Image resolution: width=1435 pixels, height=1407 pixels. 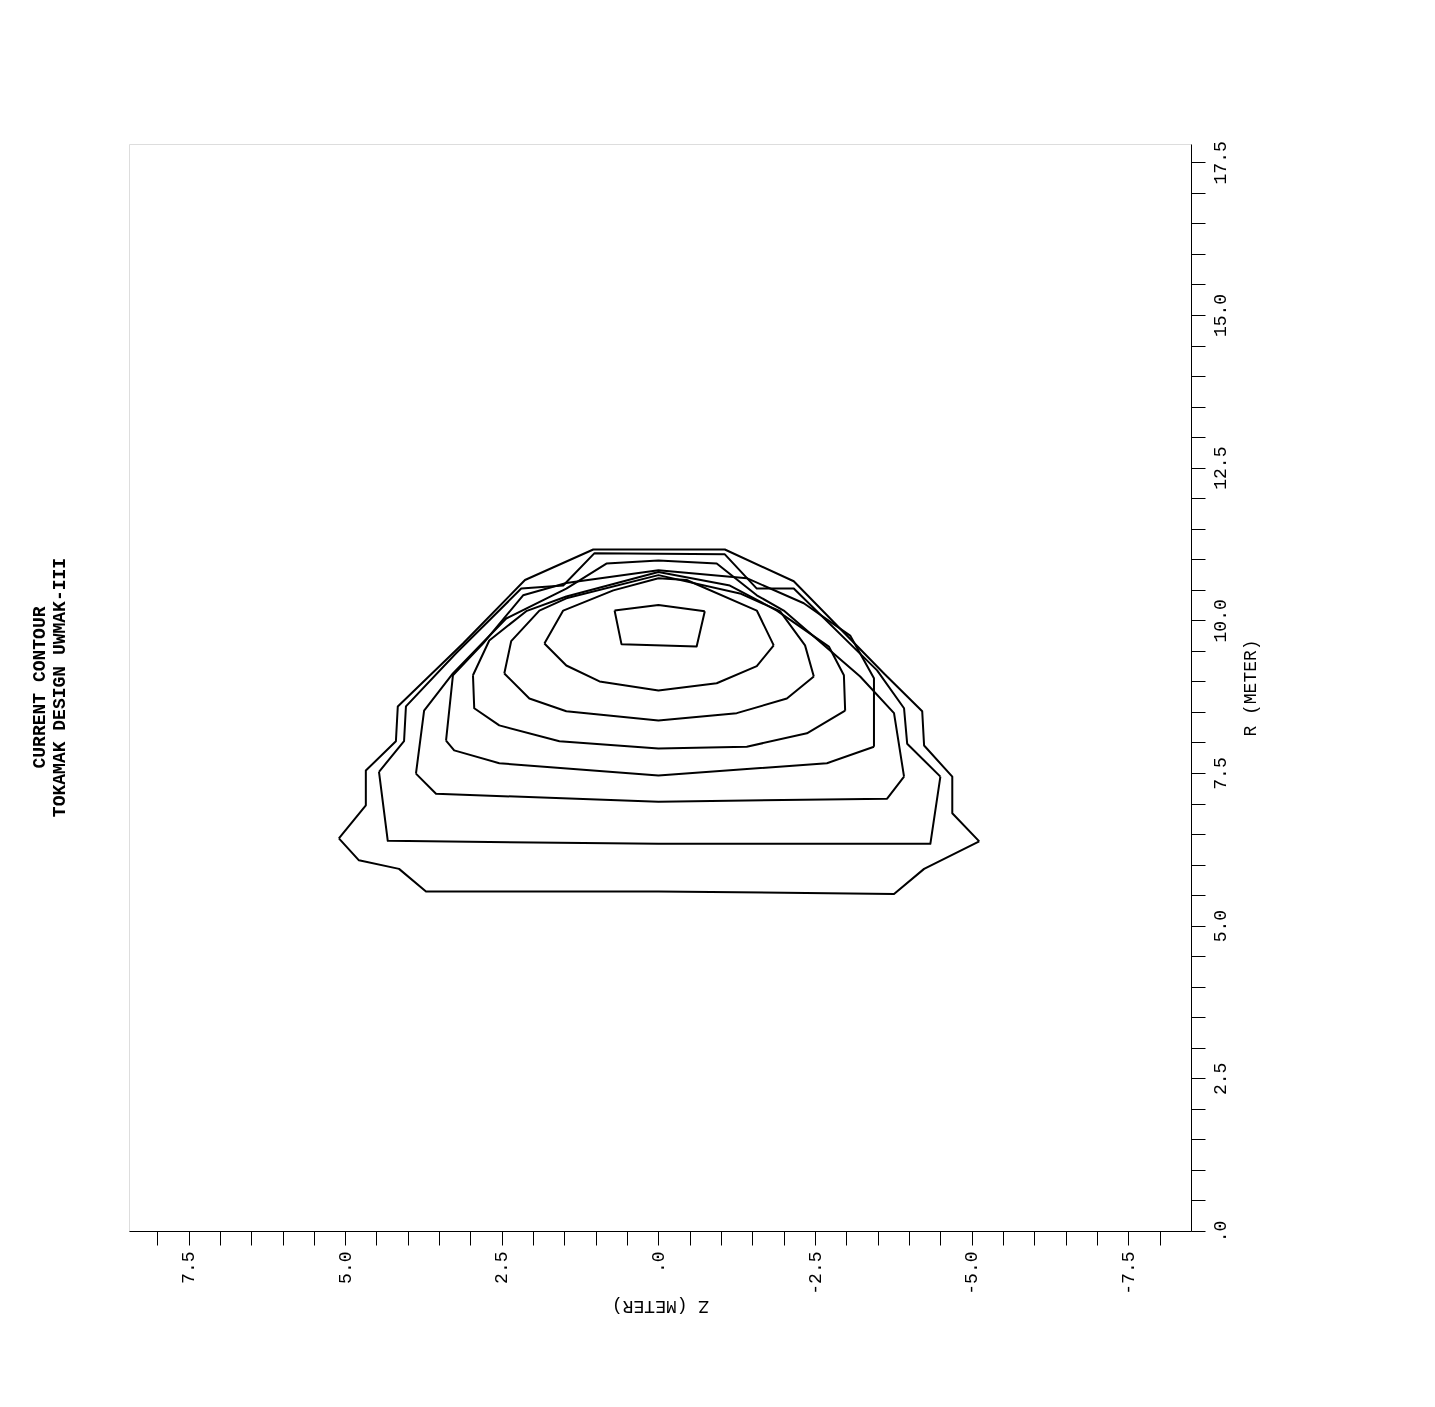 I want to click on y-tick-label: 2.5, so click(x=1220, y=1079).